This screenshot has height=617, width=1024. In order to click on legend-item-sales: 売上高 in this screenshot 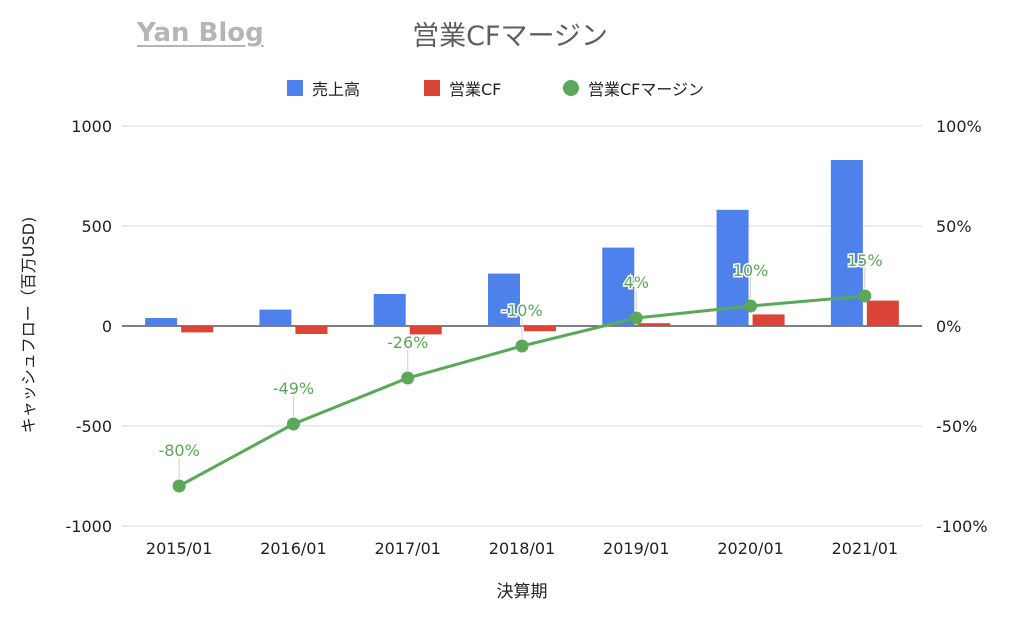, I will do `click(323, 88)`.